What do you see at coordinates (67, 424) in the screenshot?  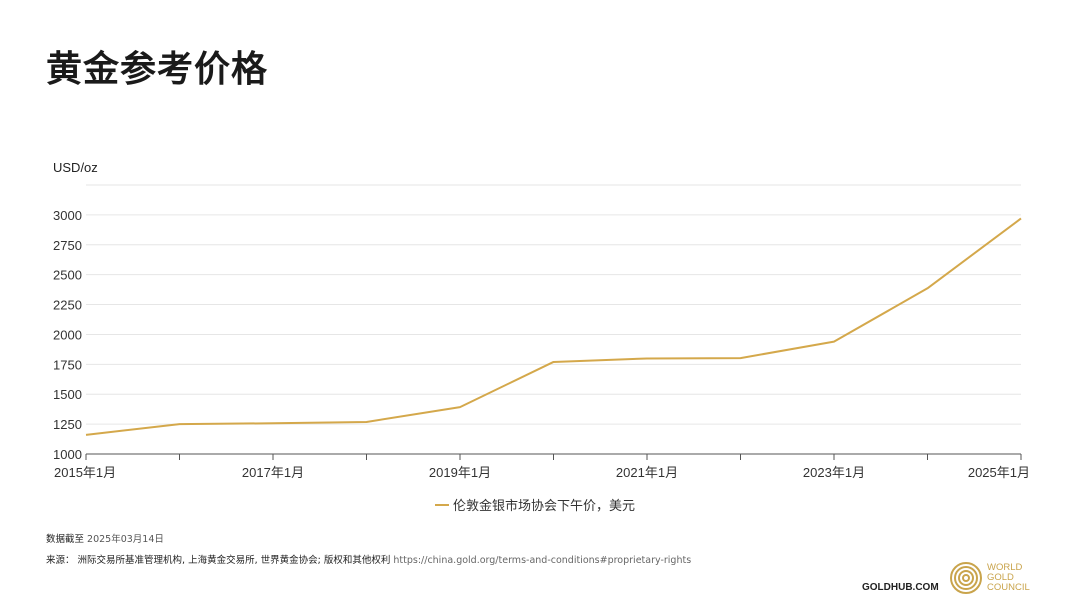 I see `y-tick-label: 1250` at bounding box center [67, 424].